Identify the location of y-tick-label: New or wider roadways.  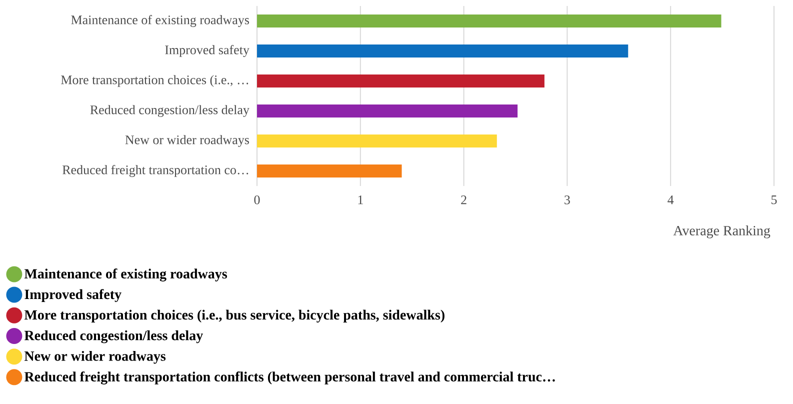
(187, 141).